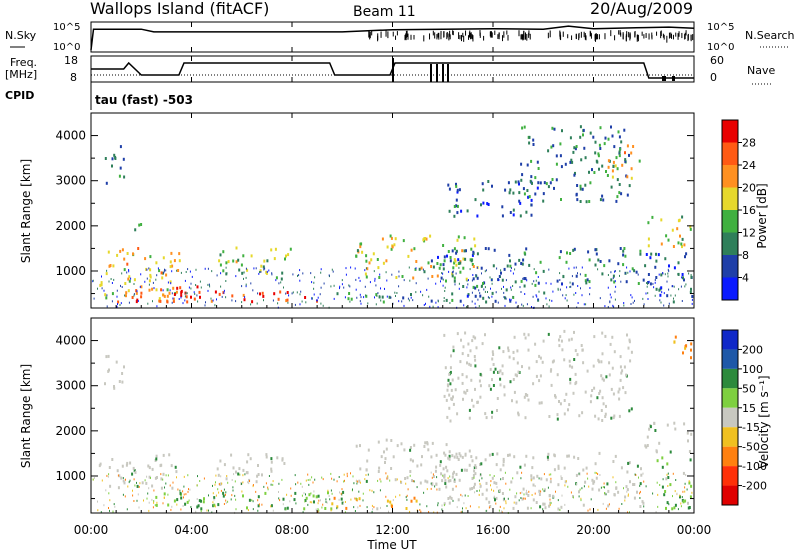  Describe the element at coordinates (641, 9) in the screenshot. I see `date-title: 20/Aug/2009` at that location.